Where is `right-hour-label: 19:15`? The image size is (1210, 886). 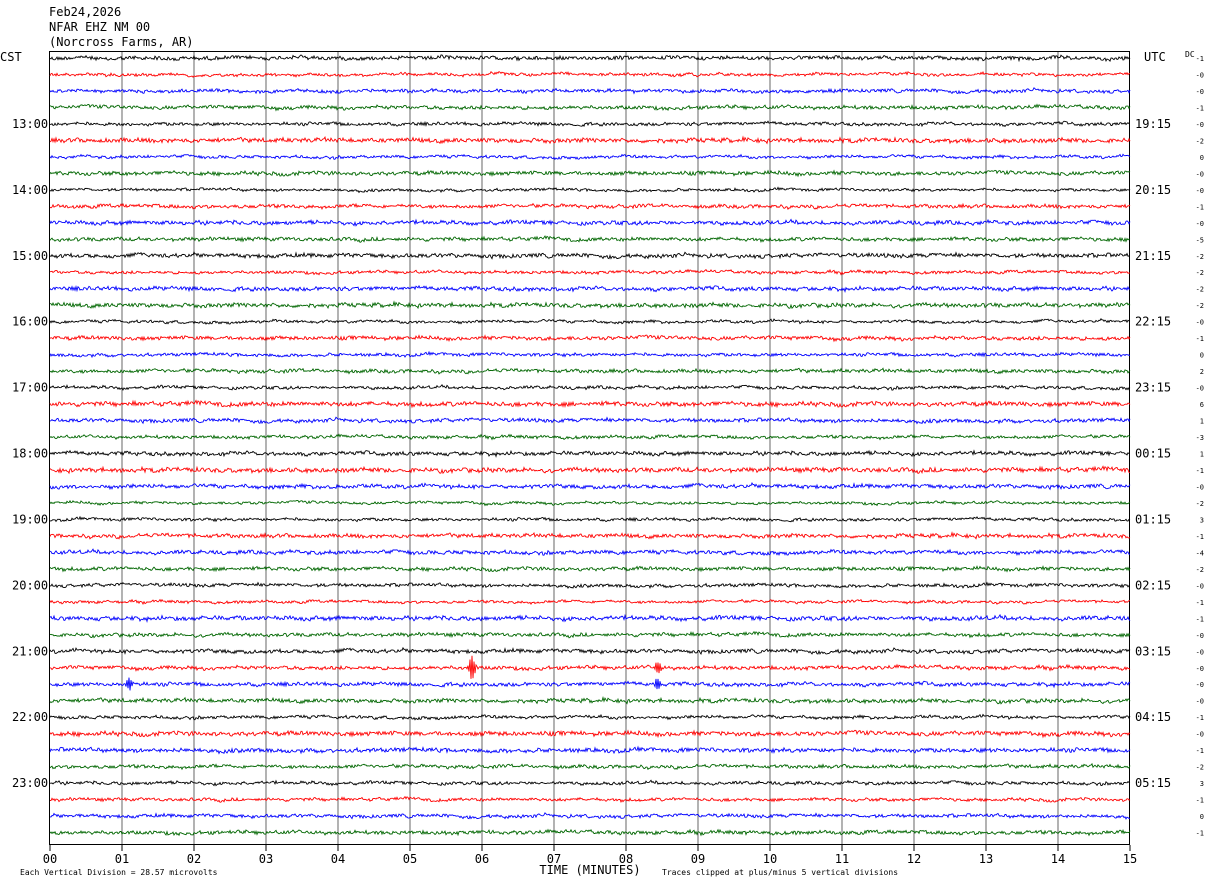 right-hour-label: 19:15 is located at coordinates (1153, 124).